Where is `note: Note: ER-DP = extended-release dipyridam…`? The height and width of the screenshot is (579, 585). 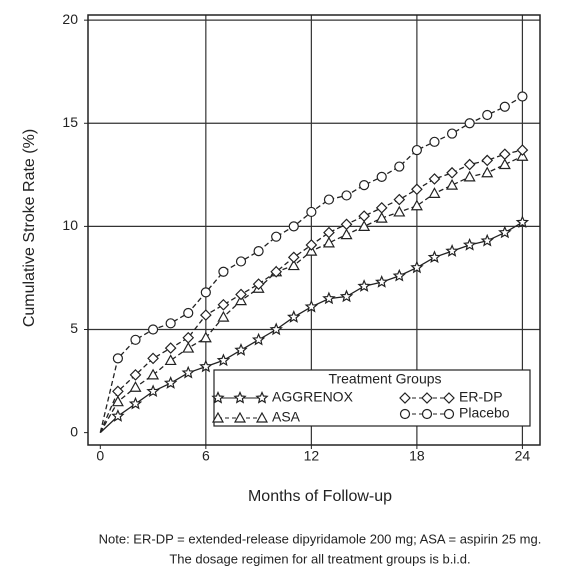
note: Note: ER-DP = extended-release dipyridam… is located at coordinates (320, 538).